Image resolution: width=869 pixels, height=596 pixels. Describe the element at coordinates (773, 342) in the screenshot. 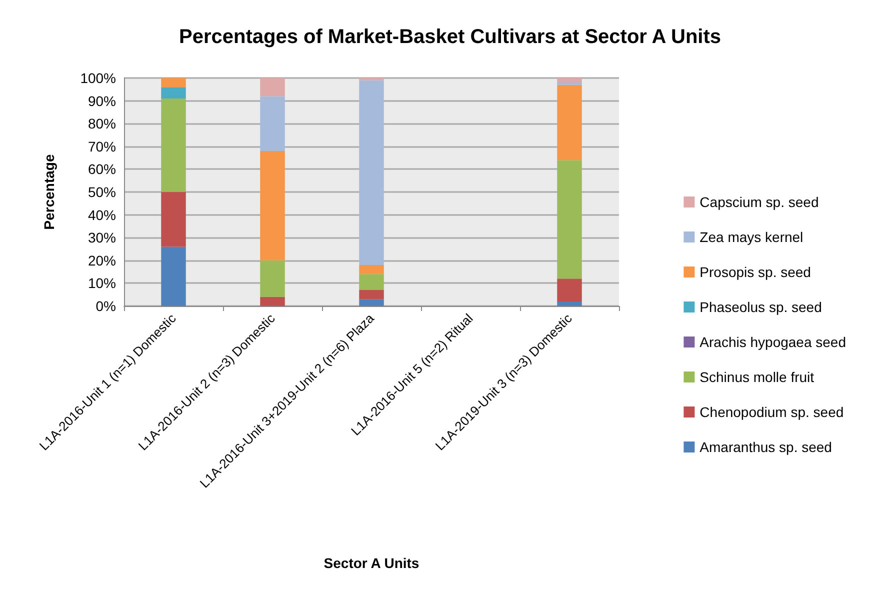

I see `legend-label: Arachis hypogaea seed` at that location.